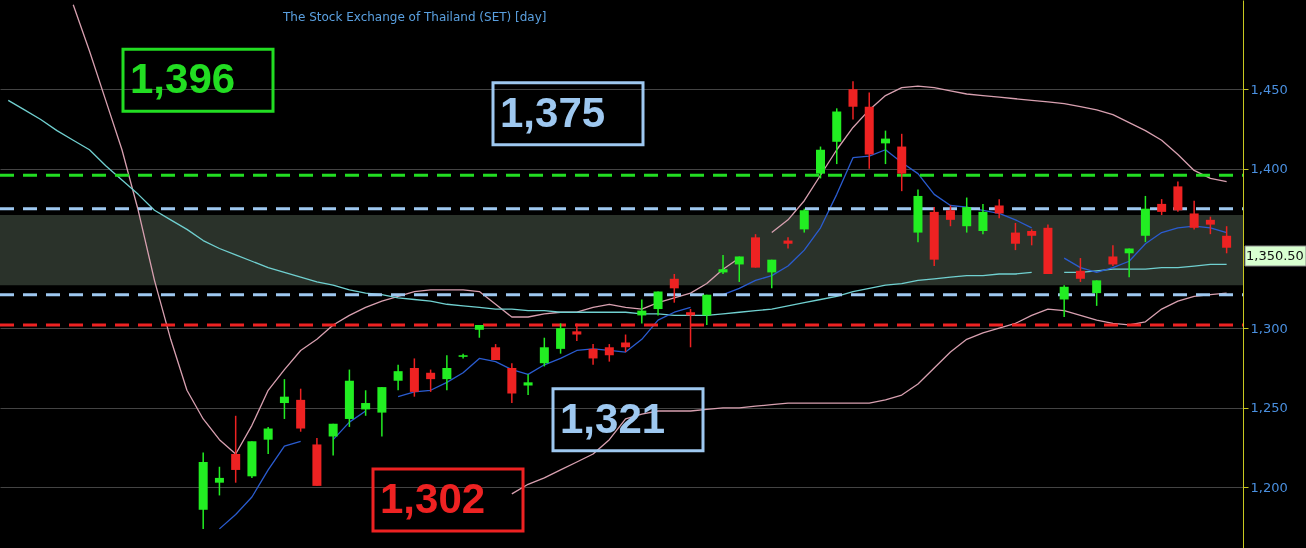 Image resolution: width=1306 pixels, height=548 pixels. Describe the element at coordinates (1269, 408) in the screenshot. I see `y-tick-label: 1,250` at that location.